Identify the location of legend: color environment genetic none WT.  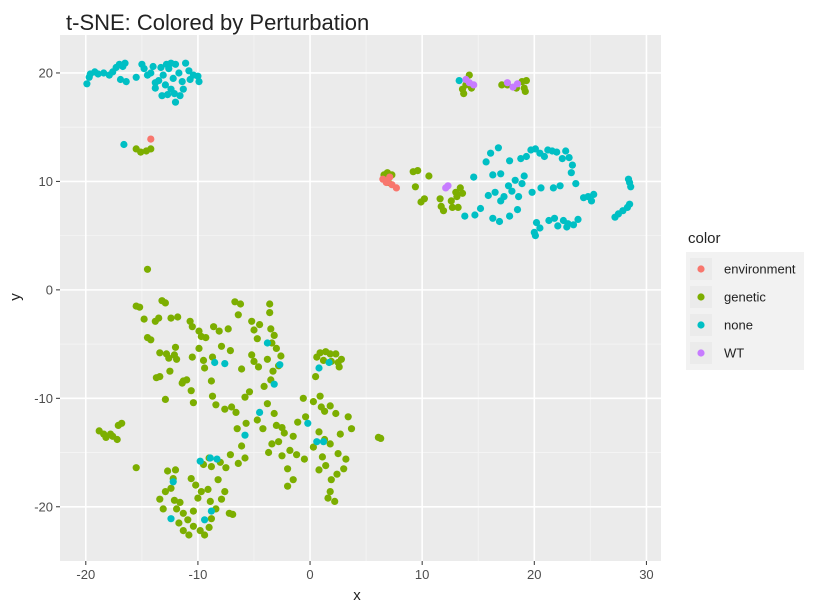
(745, 300).